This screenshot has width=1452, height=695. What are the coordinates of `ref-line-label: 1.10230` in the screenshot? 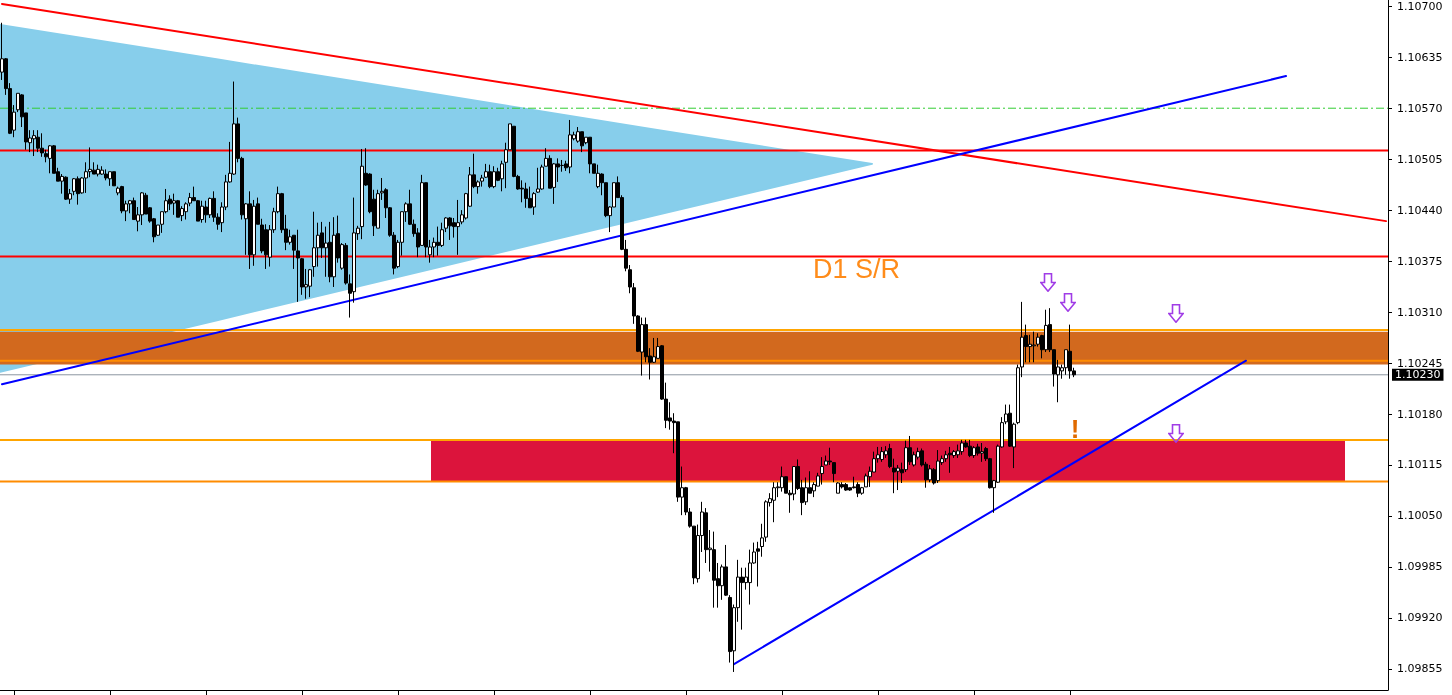 It's located at (1418, 375).